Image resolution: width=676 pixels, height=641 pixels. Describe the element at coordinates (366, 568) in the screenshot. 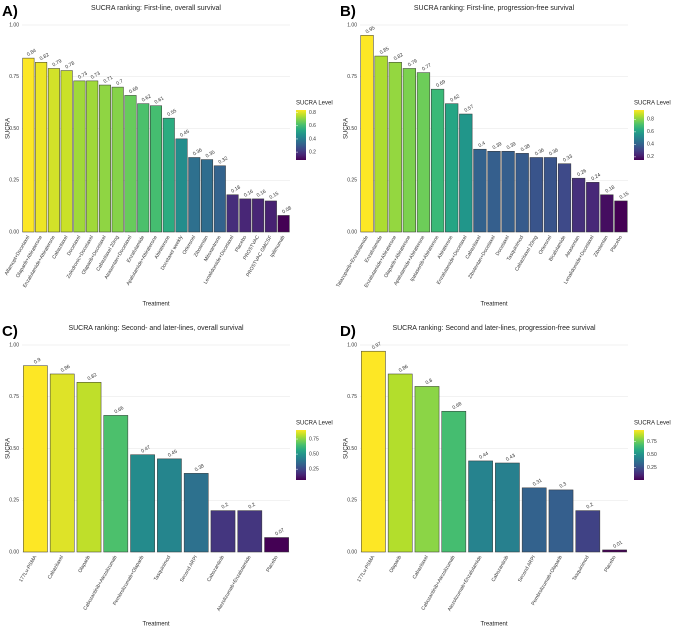

I see `x-tick-label: 177Lu-PSMA` at that location.